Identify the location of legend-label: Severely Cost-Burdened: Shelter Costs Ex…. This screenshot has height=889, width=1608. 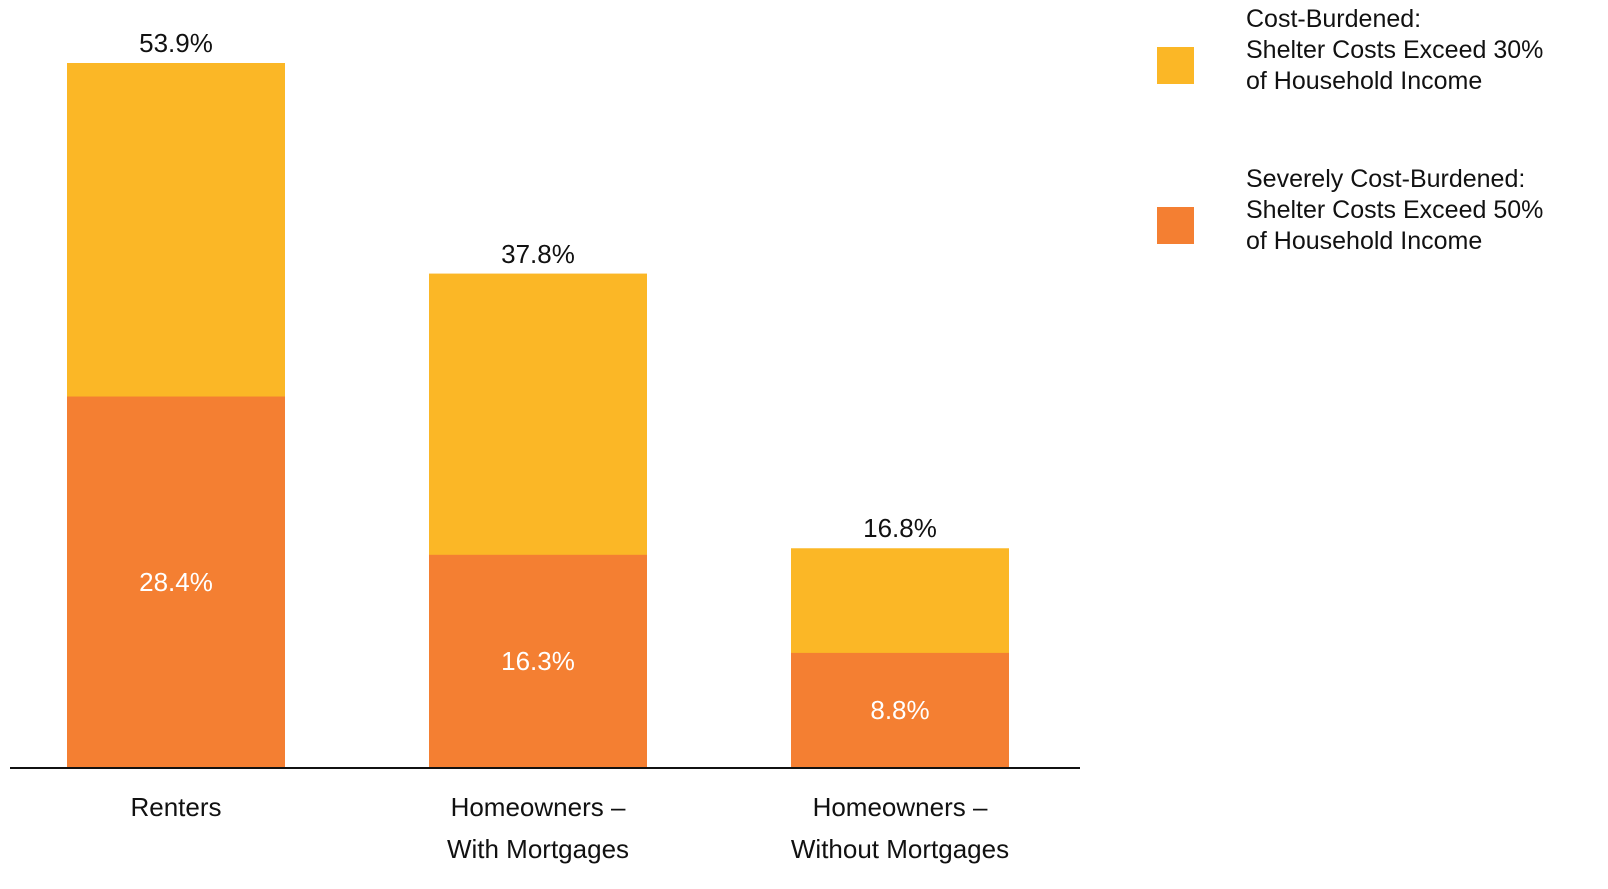
(1395, 210).